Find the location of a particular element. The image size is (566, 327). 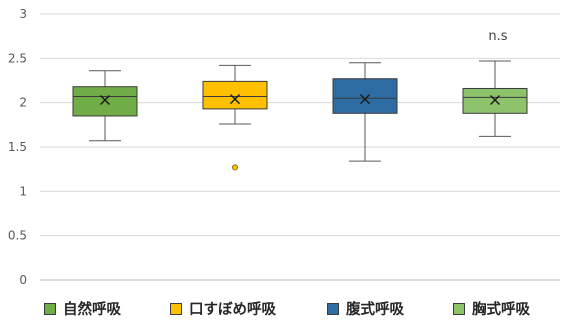

y-tick-label: 0 is located at coordinates (23, 280).